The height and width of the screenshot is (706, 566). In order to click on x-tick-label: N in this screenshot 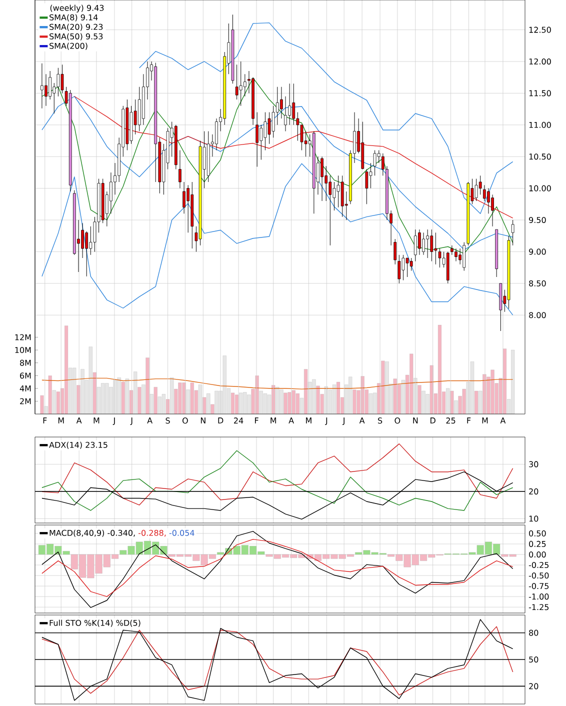, I will do `click(415, 421)`.